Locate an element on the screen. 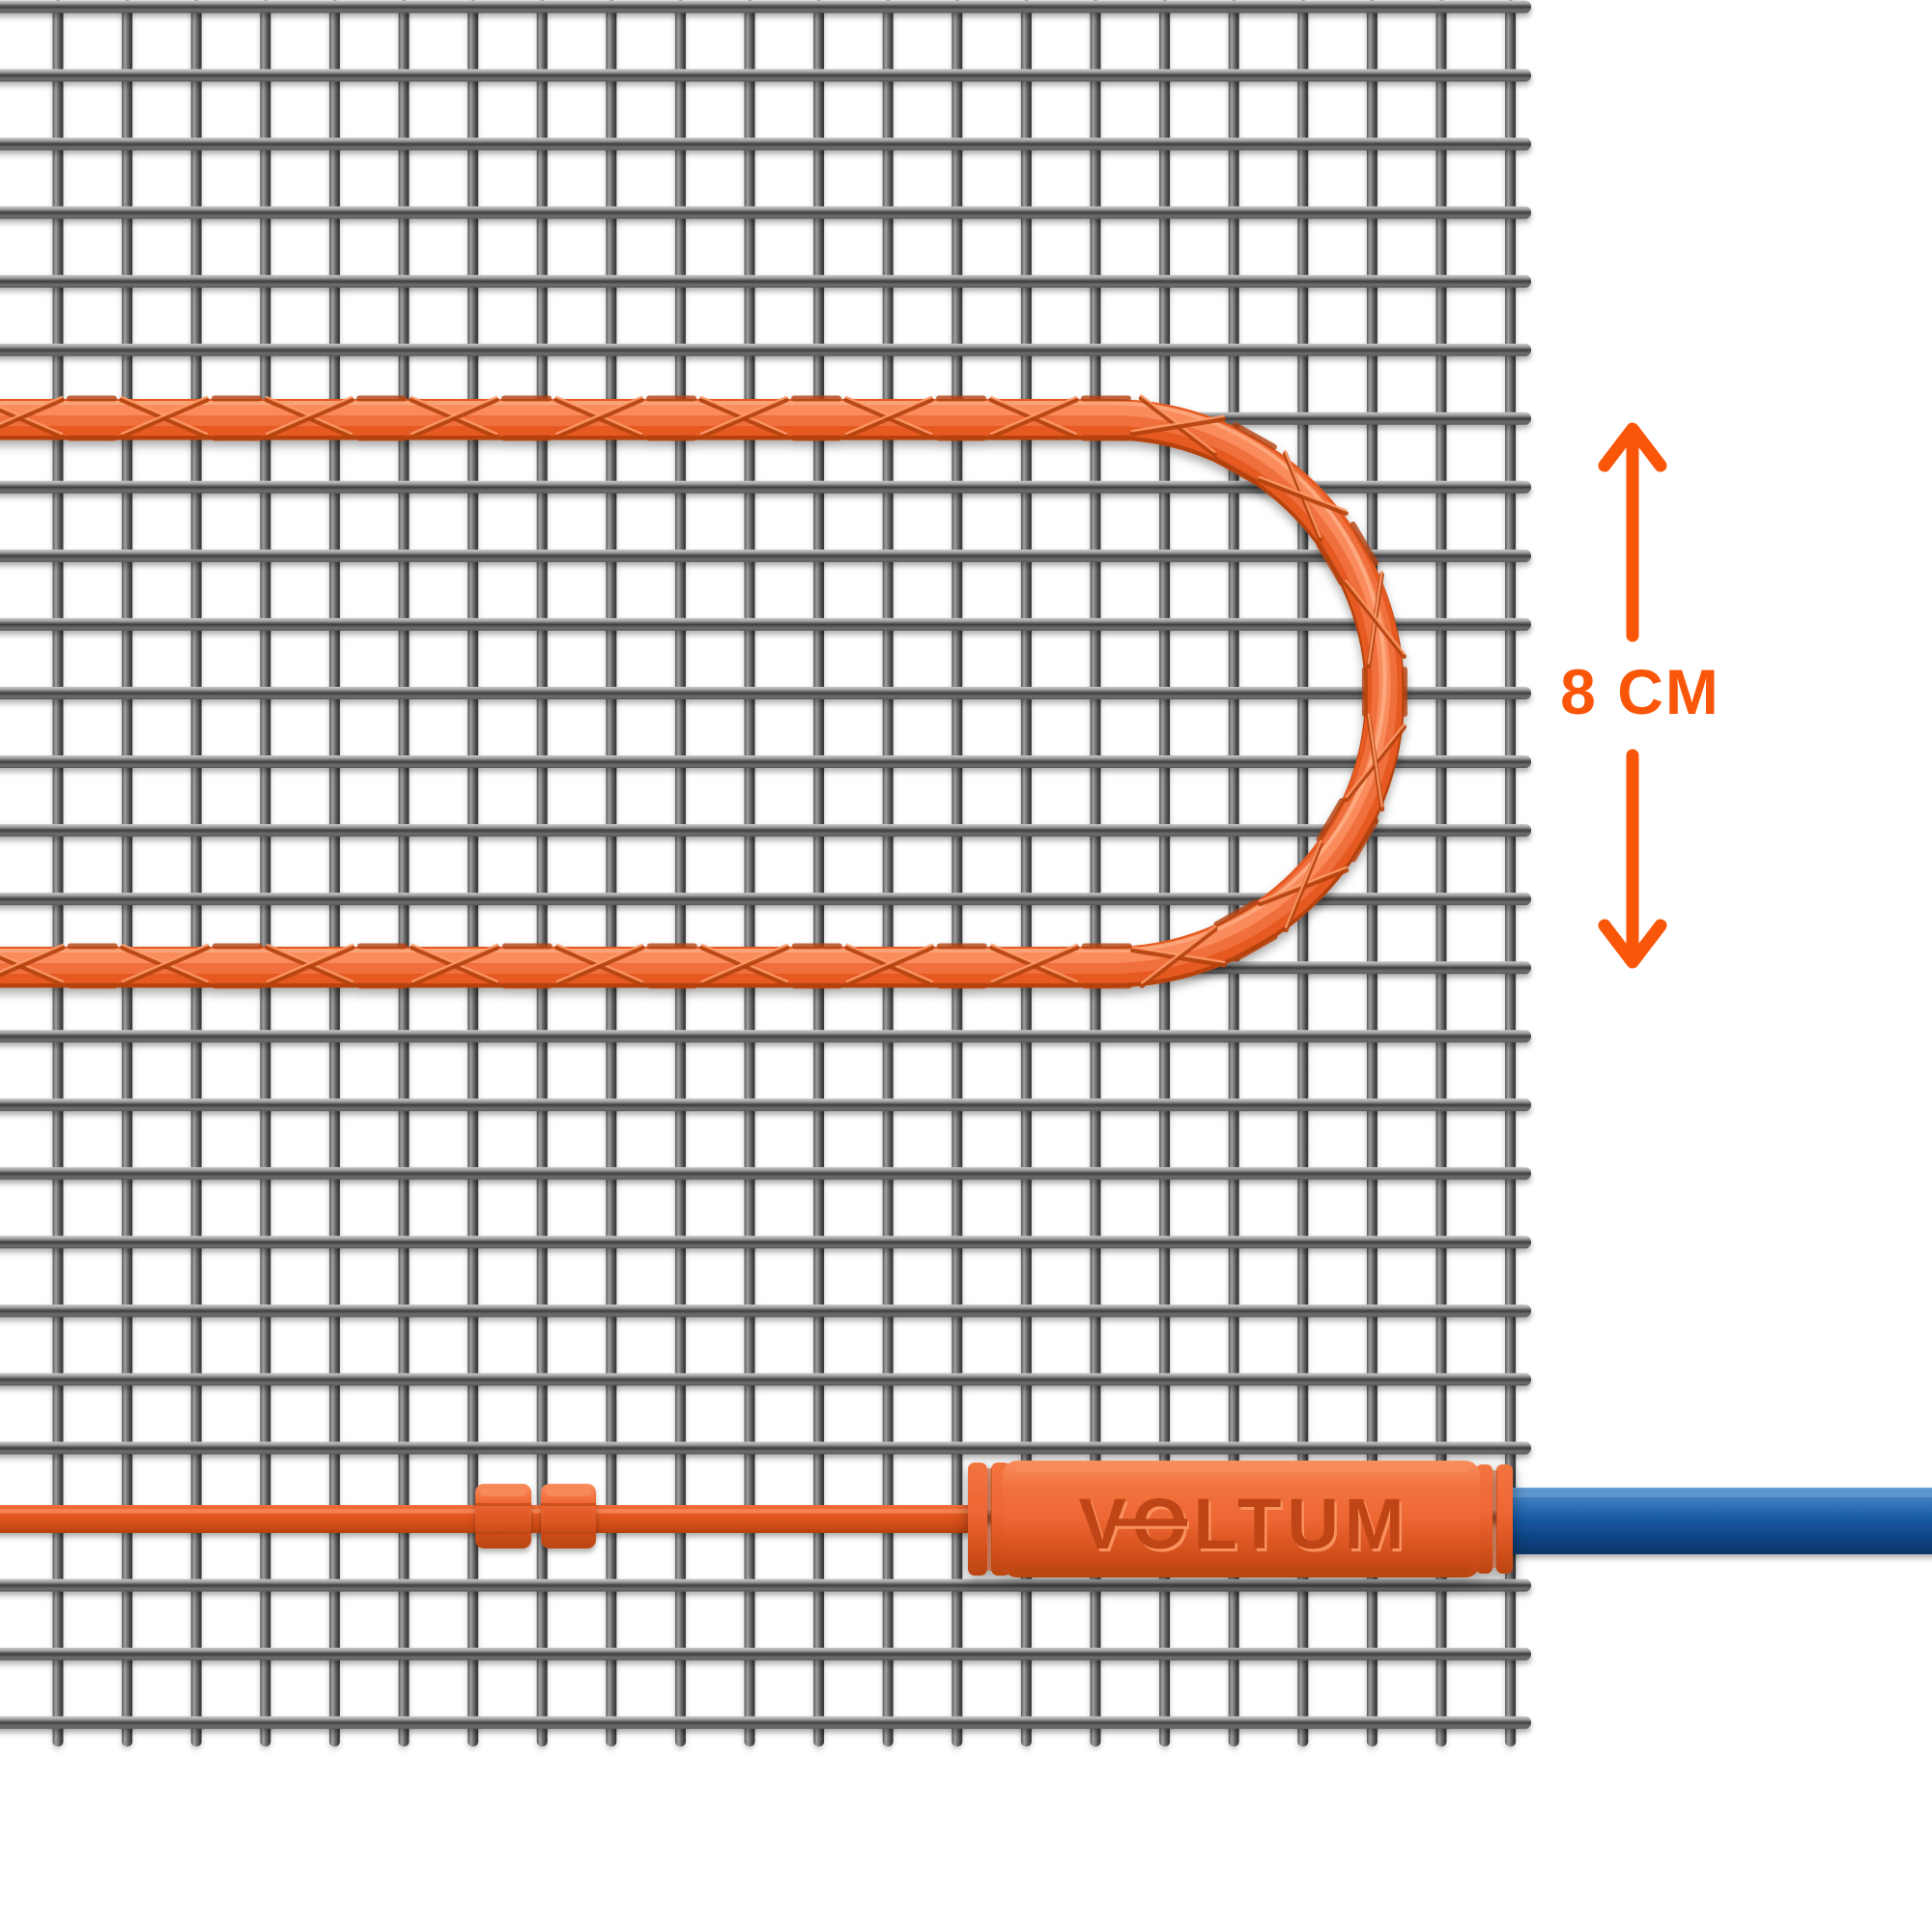  power-cord-blue is located at coordinates (1717, 1521).